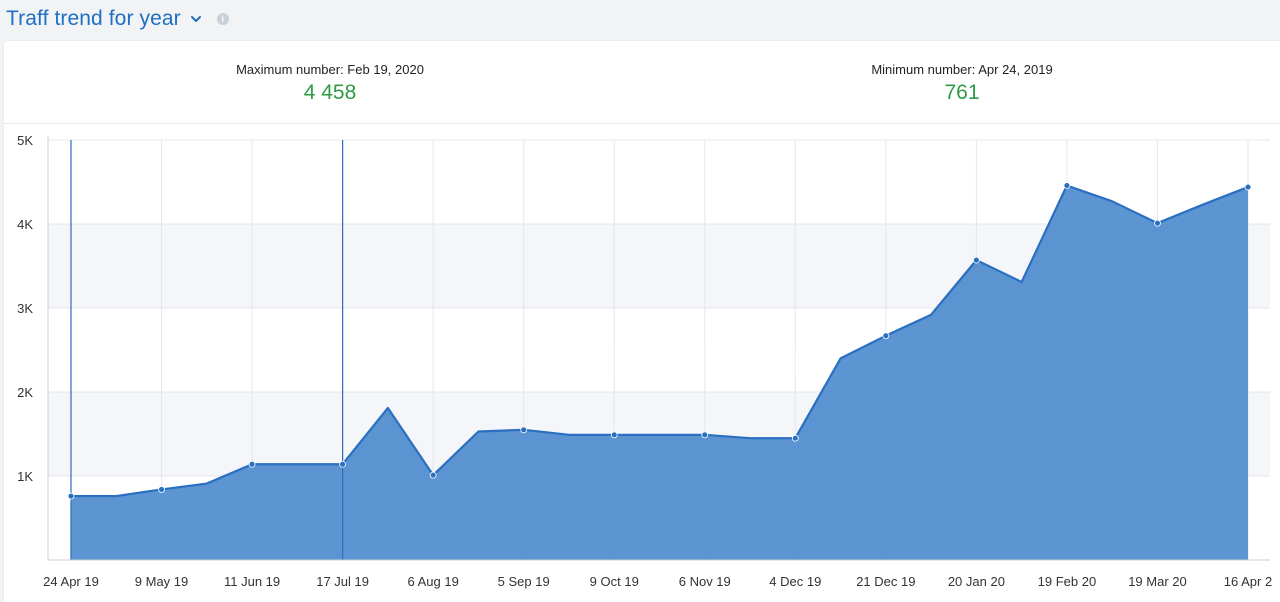  I want to click on x-tick-label: 21 Dec 19, so click(885, 581).